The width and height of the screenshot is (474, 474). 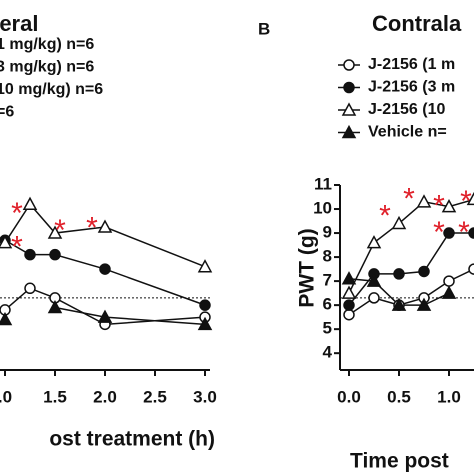 What do you see at coordinates (411, 64) in the screenshot?
I see `legend-label: J-2156 (1 m` at bounding box center [411, 64].